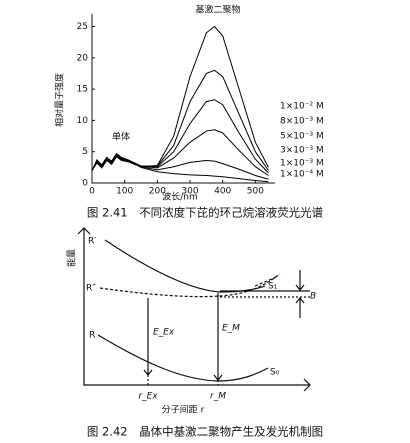 This screenshot has height=443, width=410. I want to click on label: R′, so click(92, 242).